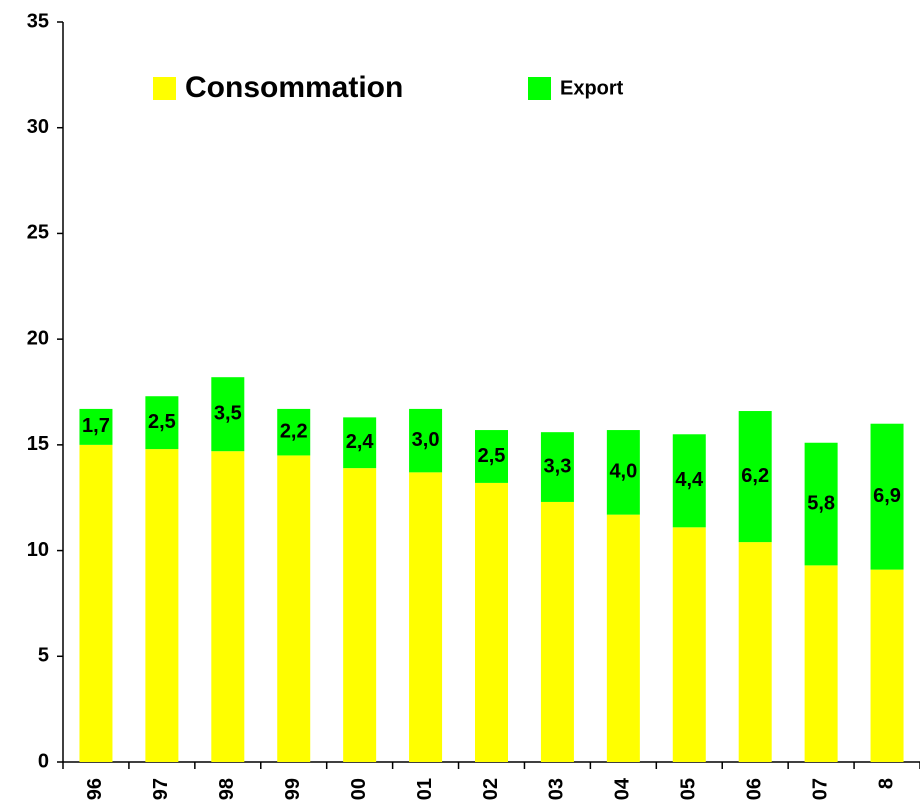 Image resolution: width=920 pixels, height=812 pixels. What do you see at coordinates (95, 789) in the screenshot?
I see `x-tick-label: 96` at bounding box center [95, 789].